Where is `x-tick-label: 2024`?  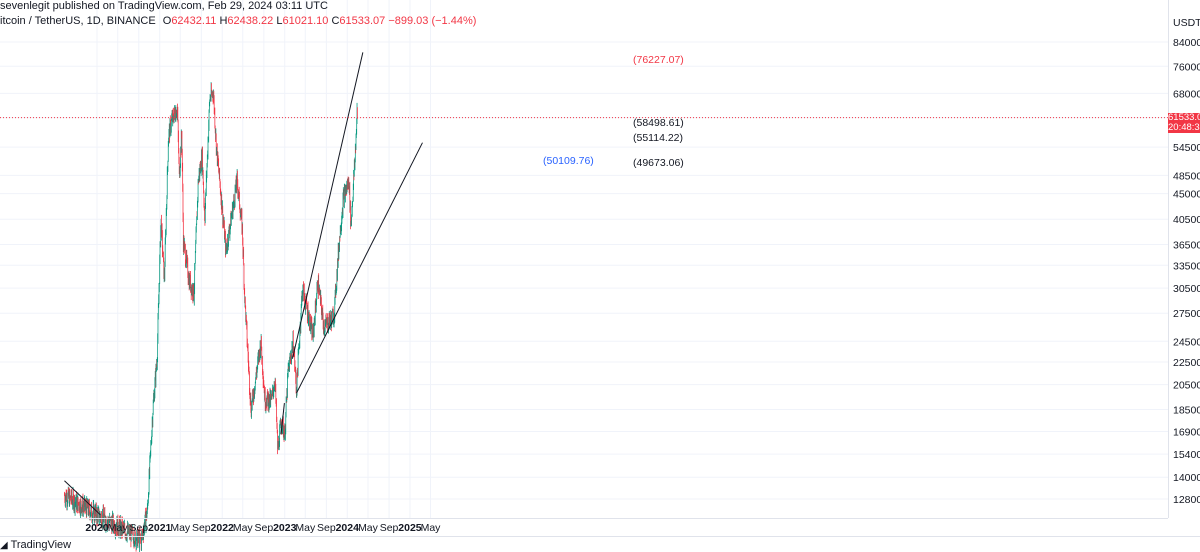 x-tick-label: 2024 is located at coordinates (348, 528).